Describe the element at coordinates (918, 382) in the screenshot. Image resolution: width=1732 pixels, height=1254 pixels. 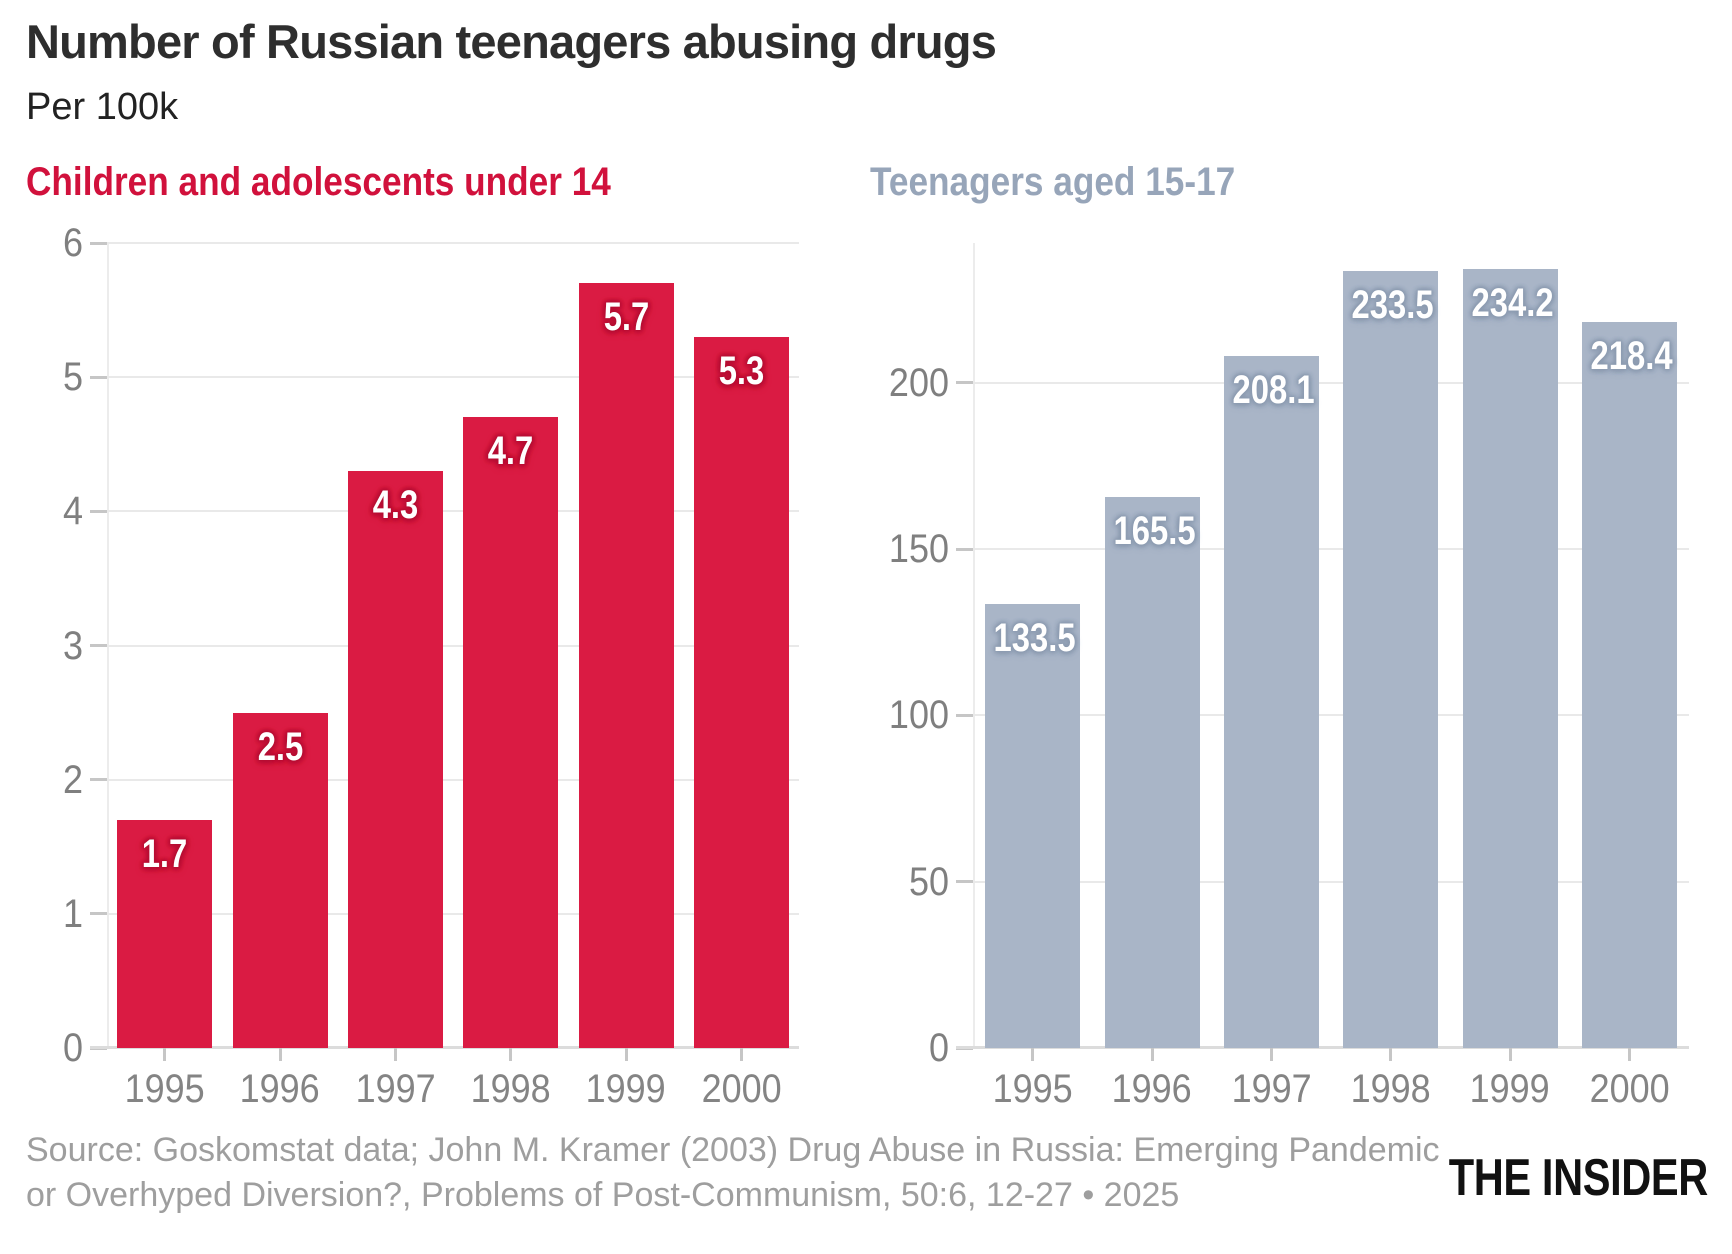
I see `y-axis-label: 200` at that location.